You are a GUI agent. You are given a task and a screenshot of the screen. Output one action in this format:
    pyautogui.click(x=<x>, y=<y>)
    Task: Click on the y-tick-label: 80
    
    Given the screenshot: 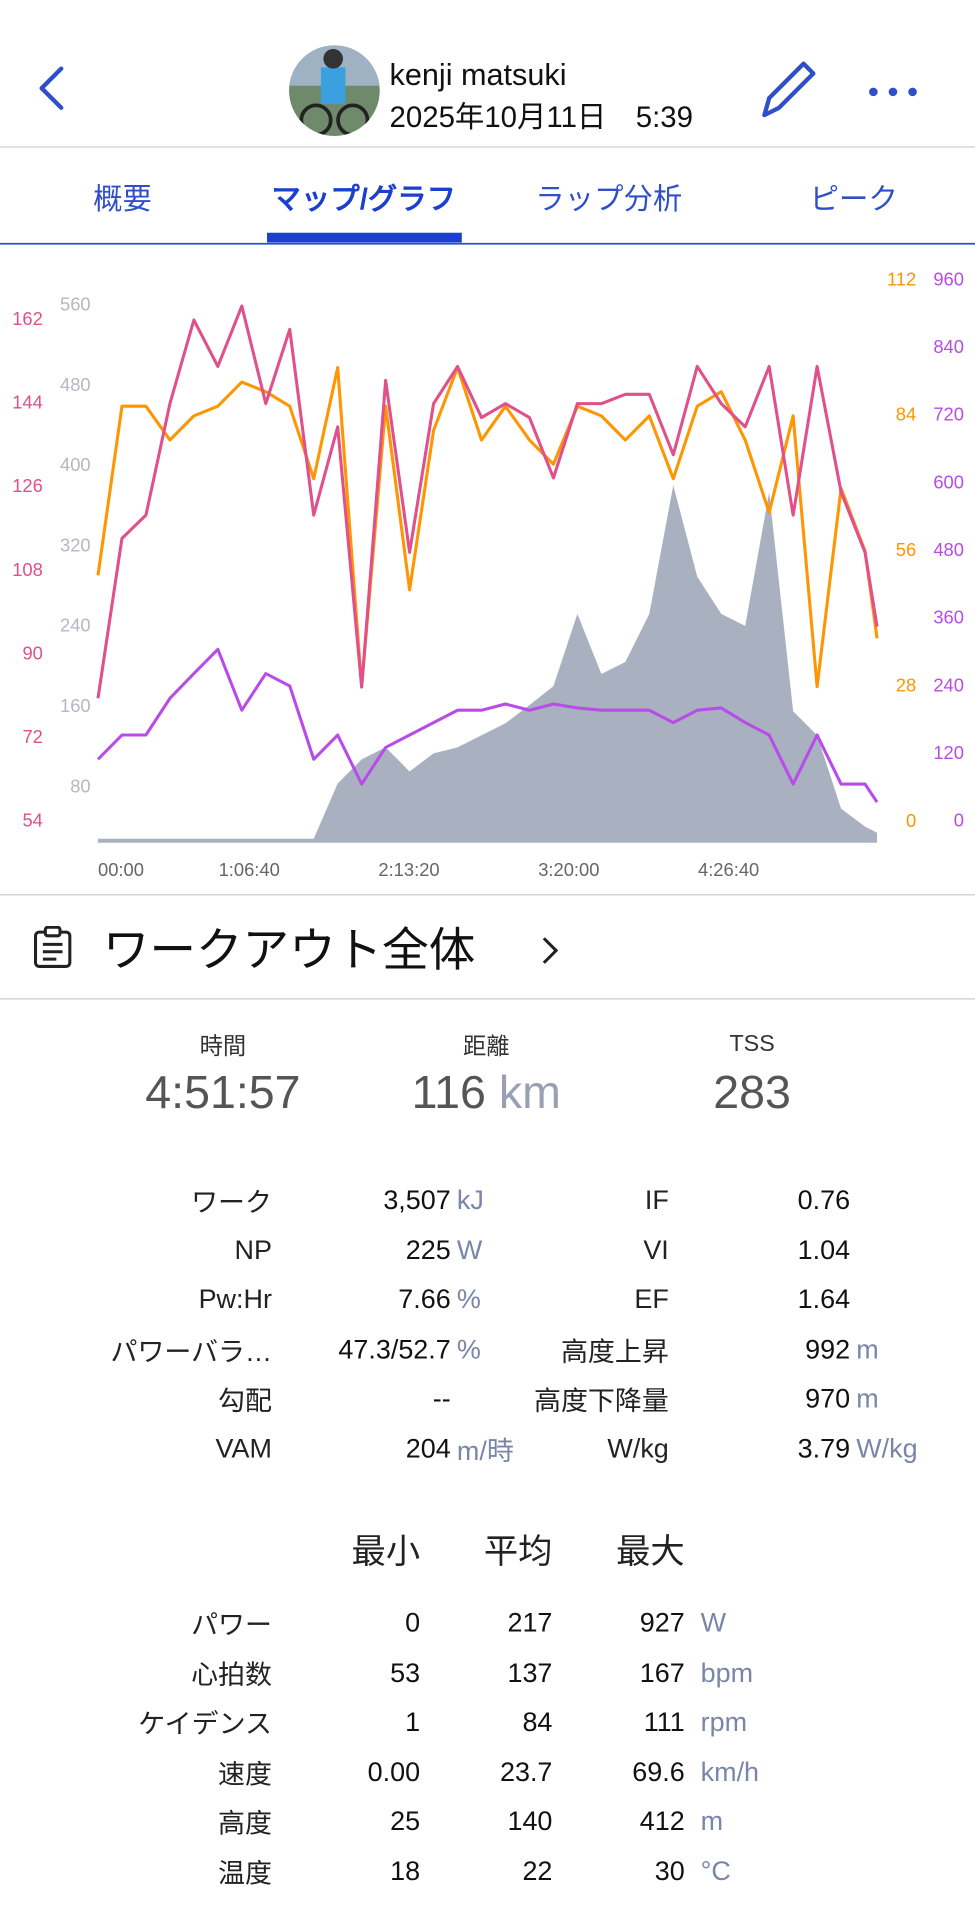 What is the action you would take?
    pyautogui.click(x=80, y=785)
    